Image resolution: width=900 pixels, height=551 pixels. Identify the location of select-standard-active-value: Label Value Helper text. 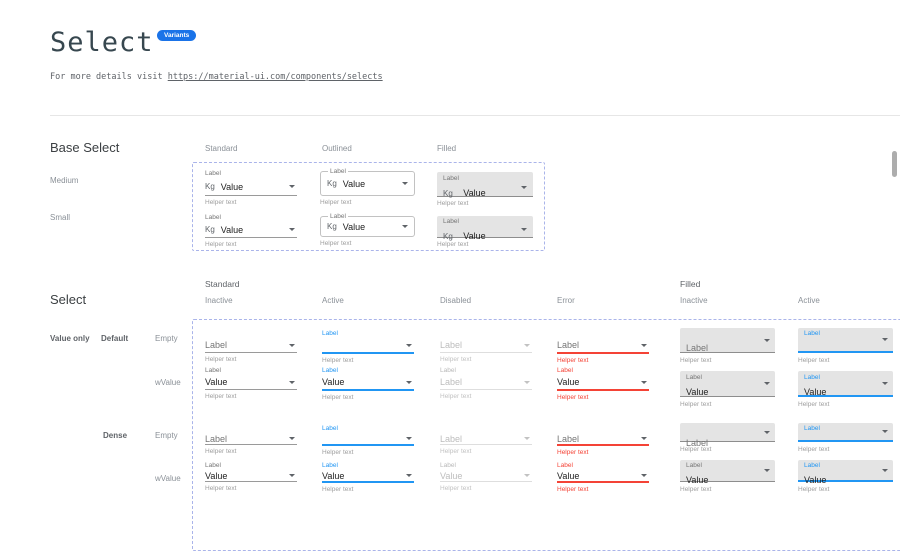
(368, 384).